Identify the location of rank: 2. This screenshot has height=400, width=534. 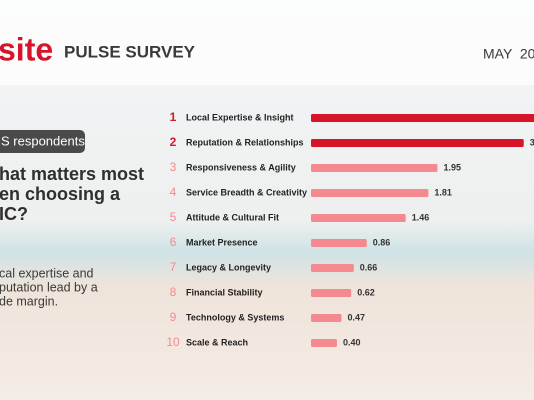
(173, 142).